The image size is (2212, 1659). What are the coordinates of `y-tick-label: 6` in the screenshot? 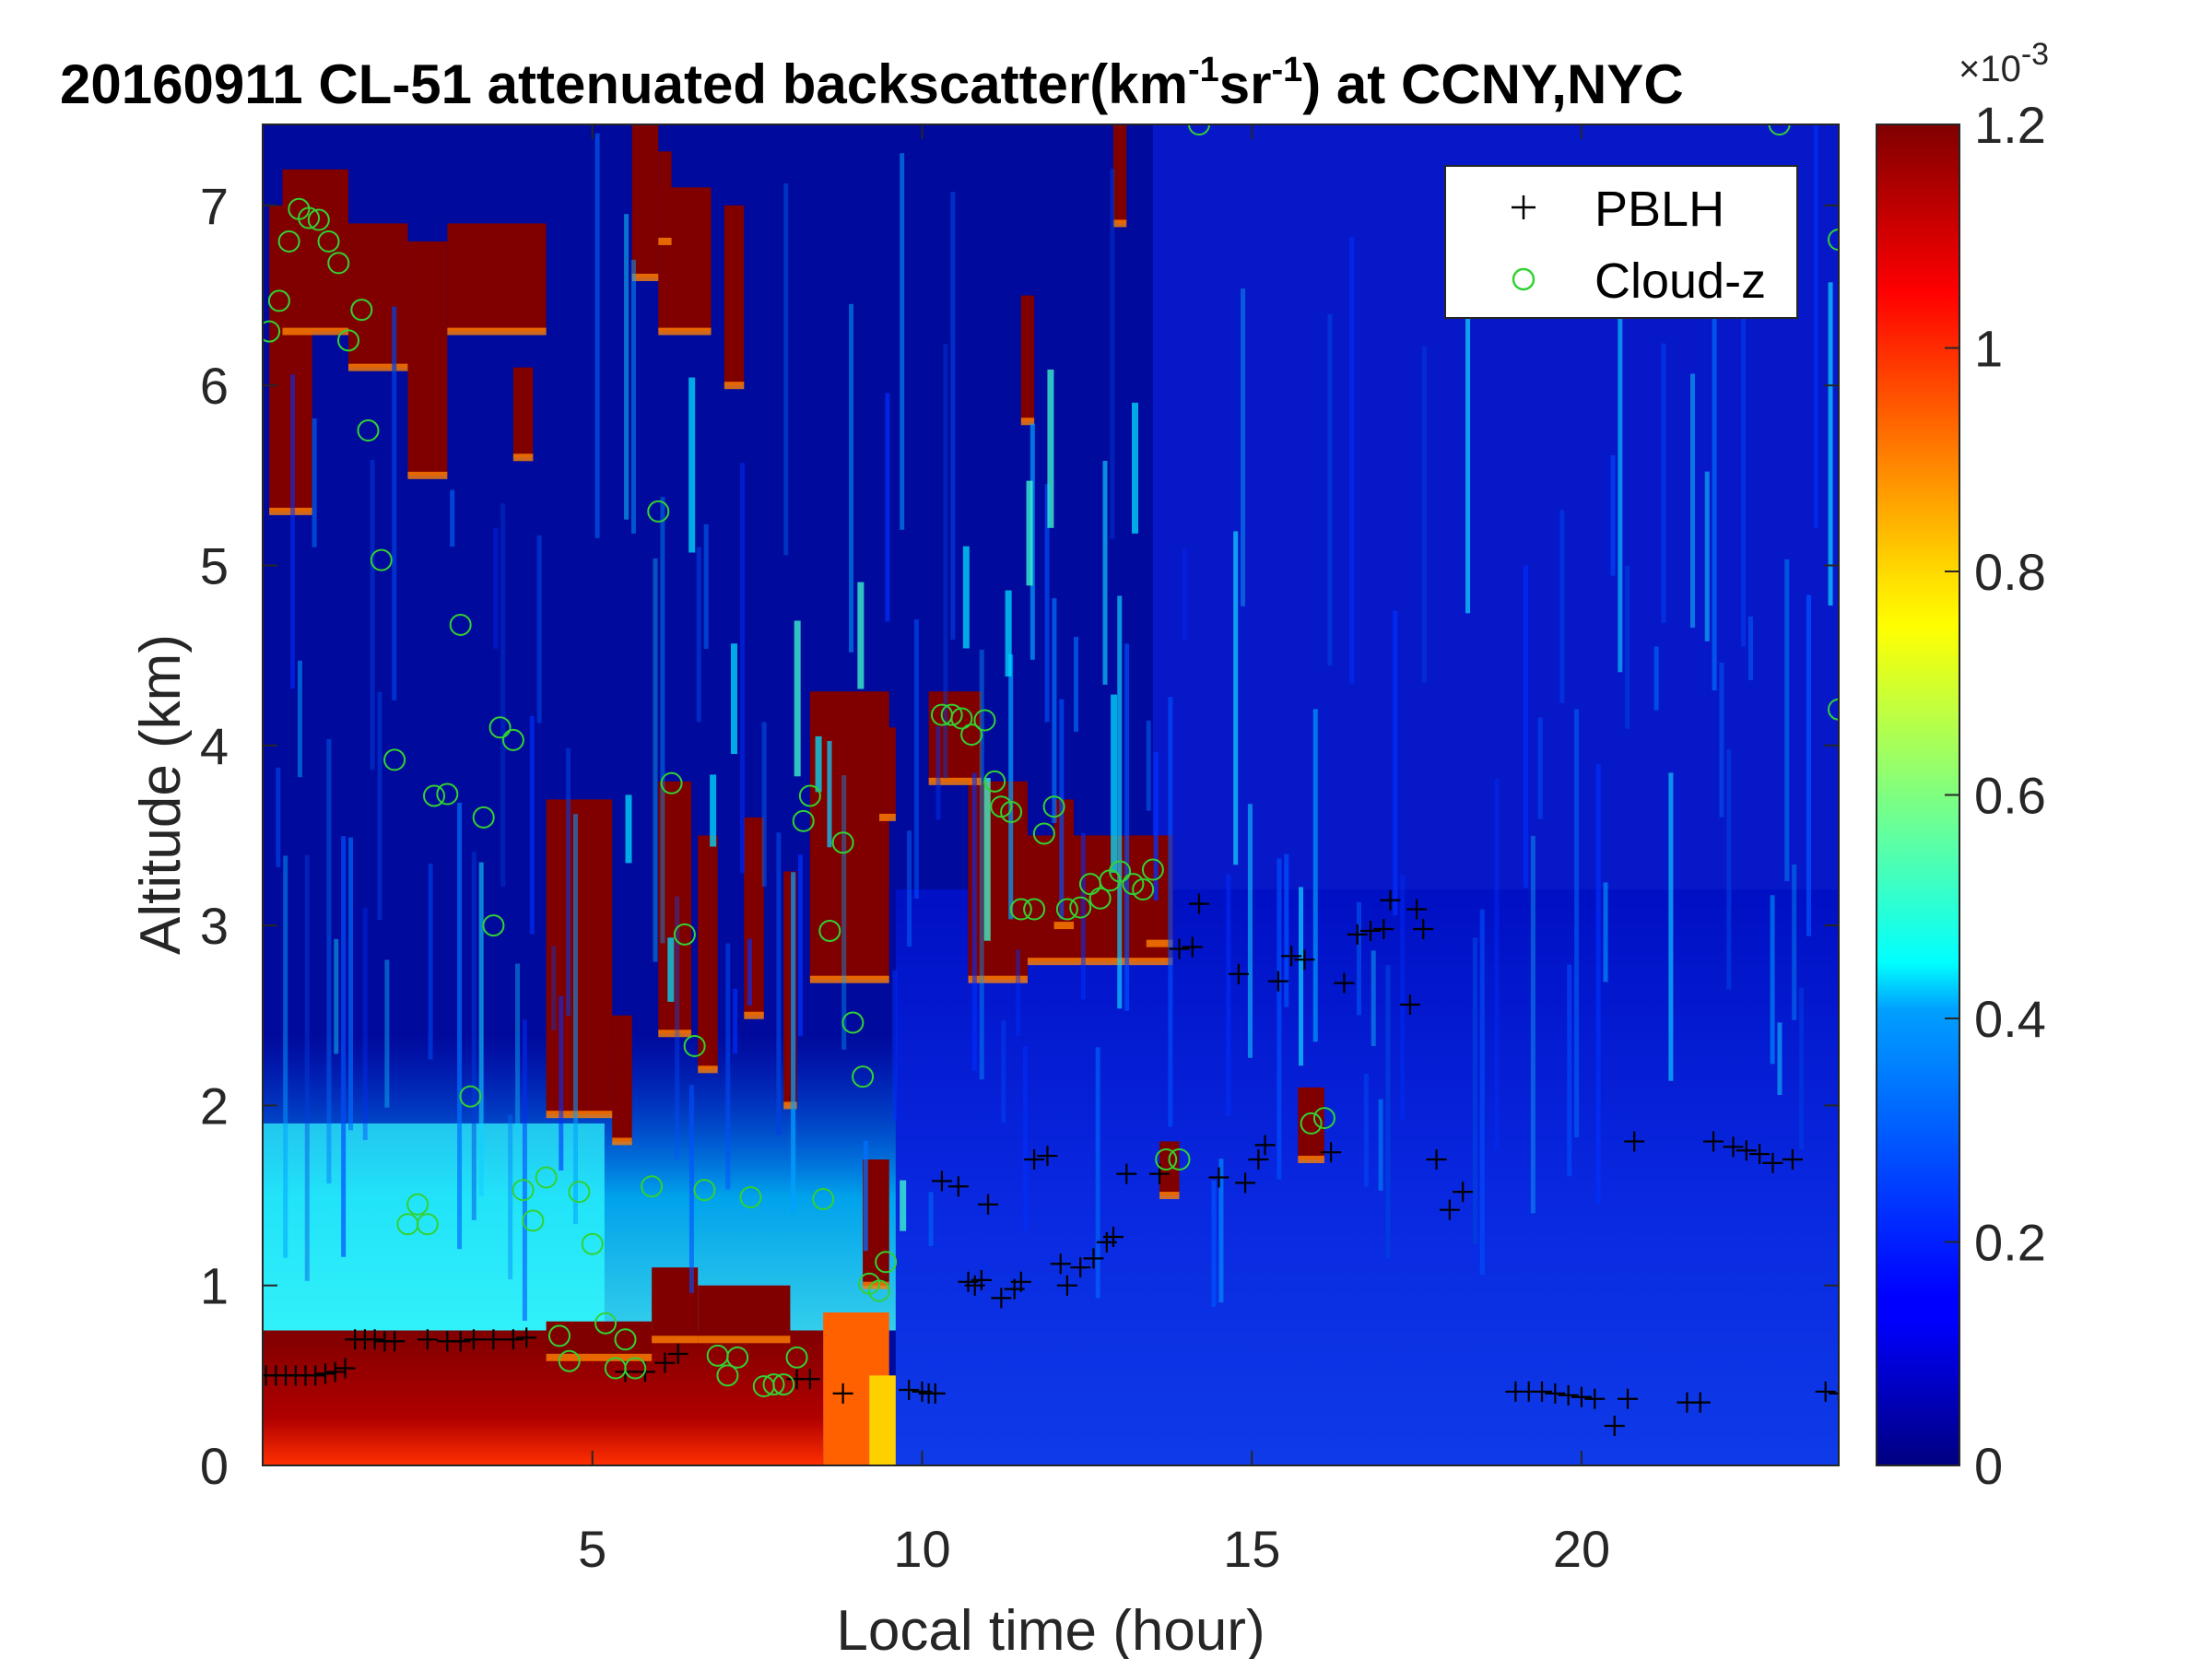 It's located at (214, 386).